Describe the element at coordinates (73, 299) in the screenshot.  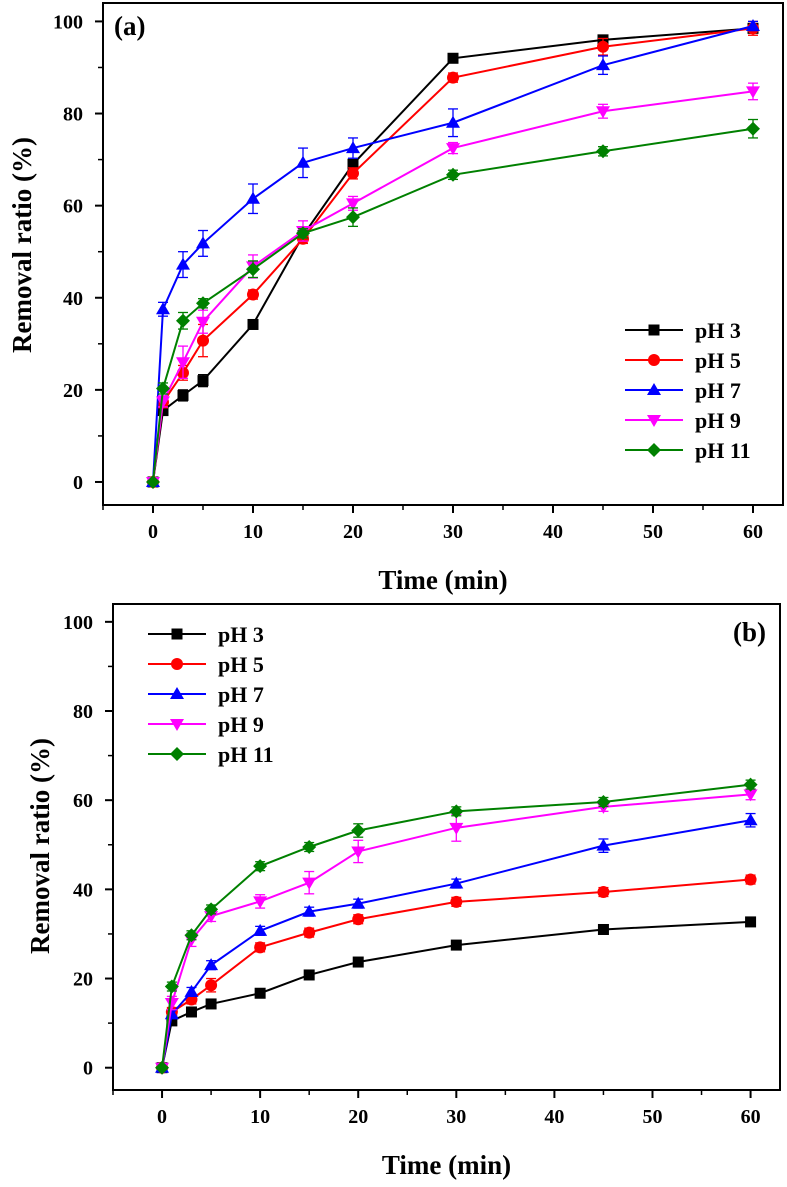
I see `y-tick-label: 40` at that location.